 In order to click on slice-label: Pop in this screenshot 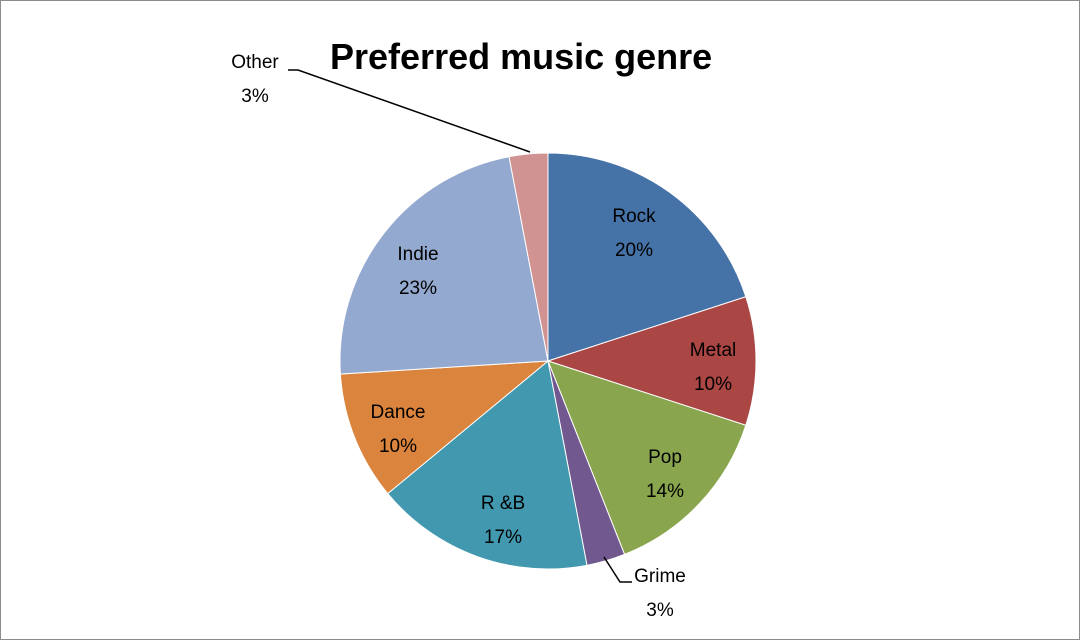, I will do `click(665, 457)`.